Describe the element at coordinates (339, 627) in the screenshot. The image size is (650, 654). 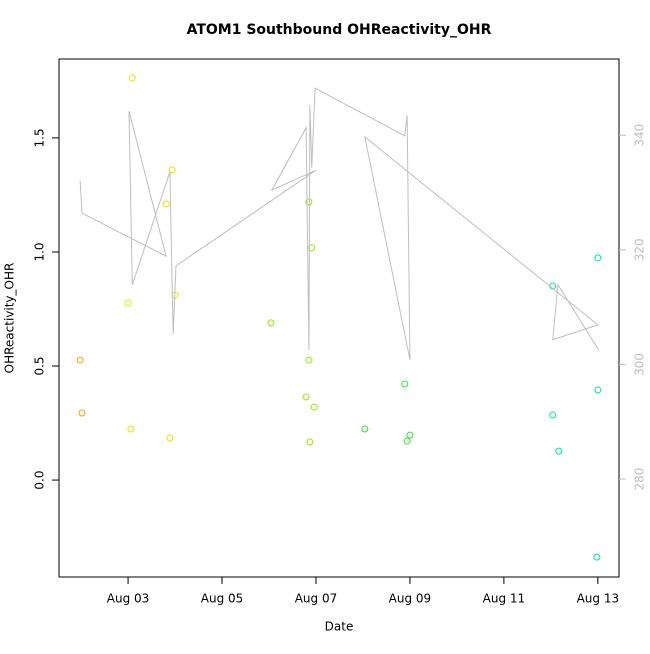
I see `x-axis-label: Date` at that location.